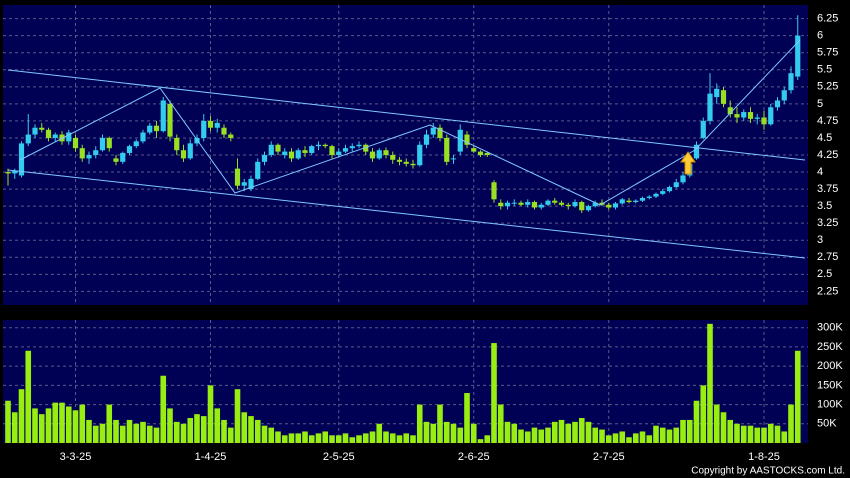 The image size is (850, 478). I want to click on y-tick-label: 3, so click(820, 240).